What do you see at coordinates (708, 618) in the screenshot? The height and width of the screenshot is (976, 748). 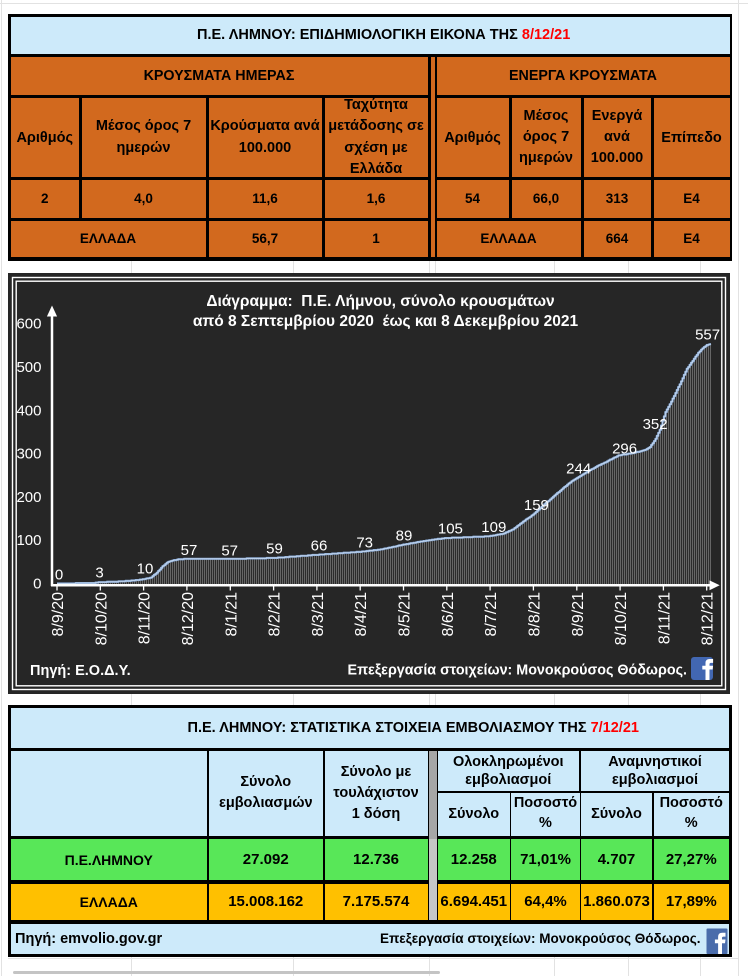 I see `svg-text: 8/12/21` at bounding box center [708, 618].